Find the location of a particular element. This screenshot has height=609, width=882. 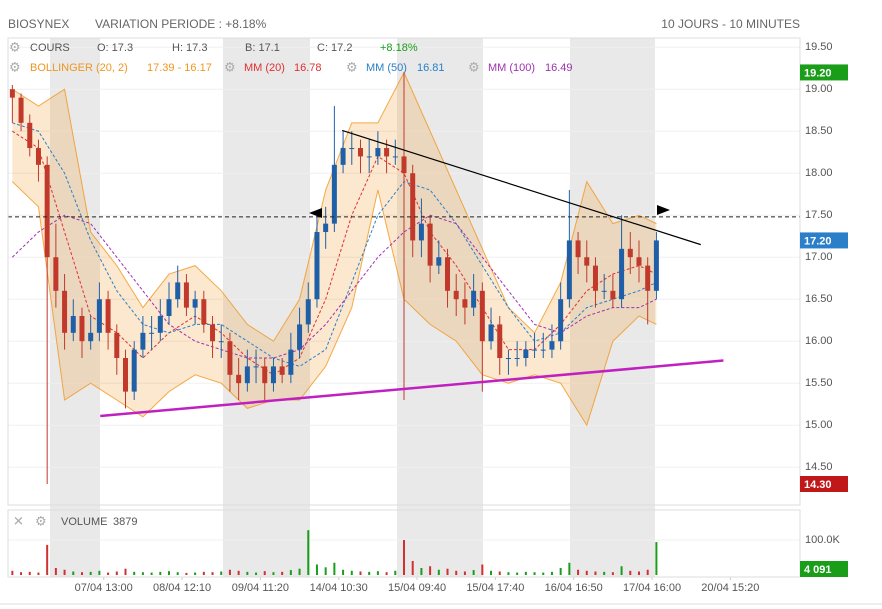

y-tick-label: 16.50 is located at coordinates (819, 299).